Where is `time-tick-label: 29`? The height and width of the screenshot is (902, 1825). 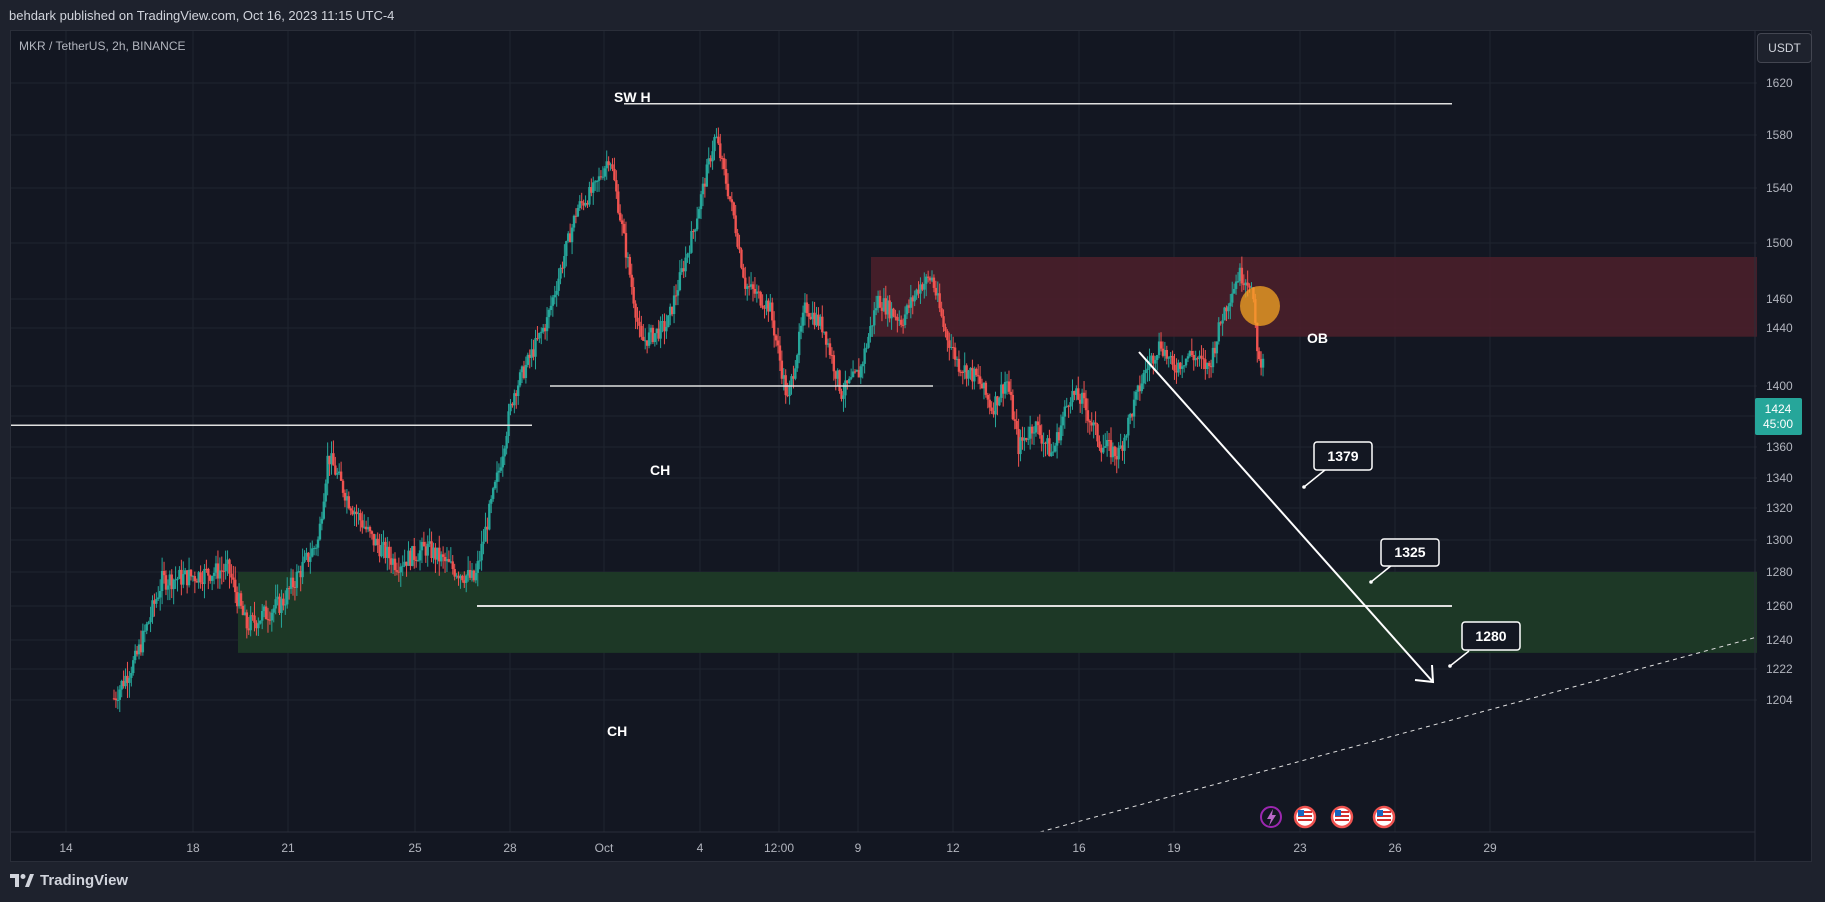 time-tick-label: 29 is located at coordinates (1490, 848).